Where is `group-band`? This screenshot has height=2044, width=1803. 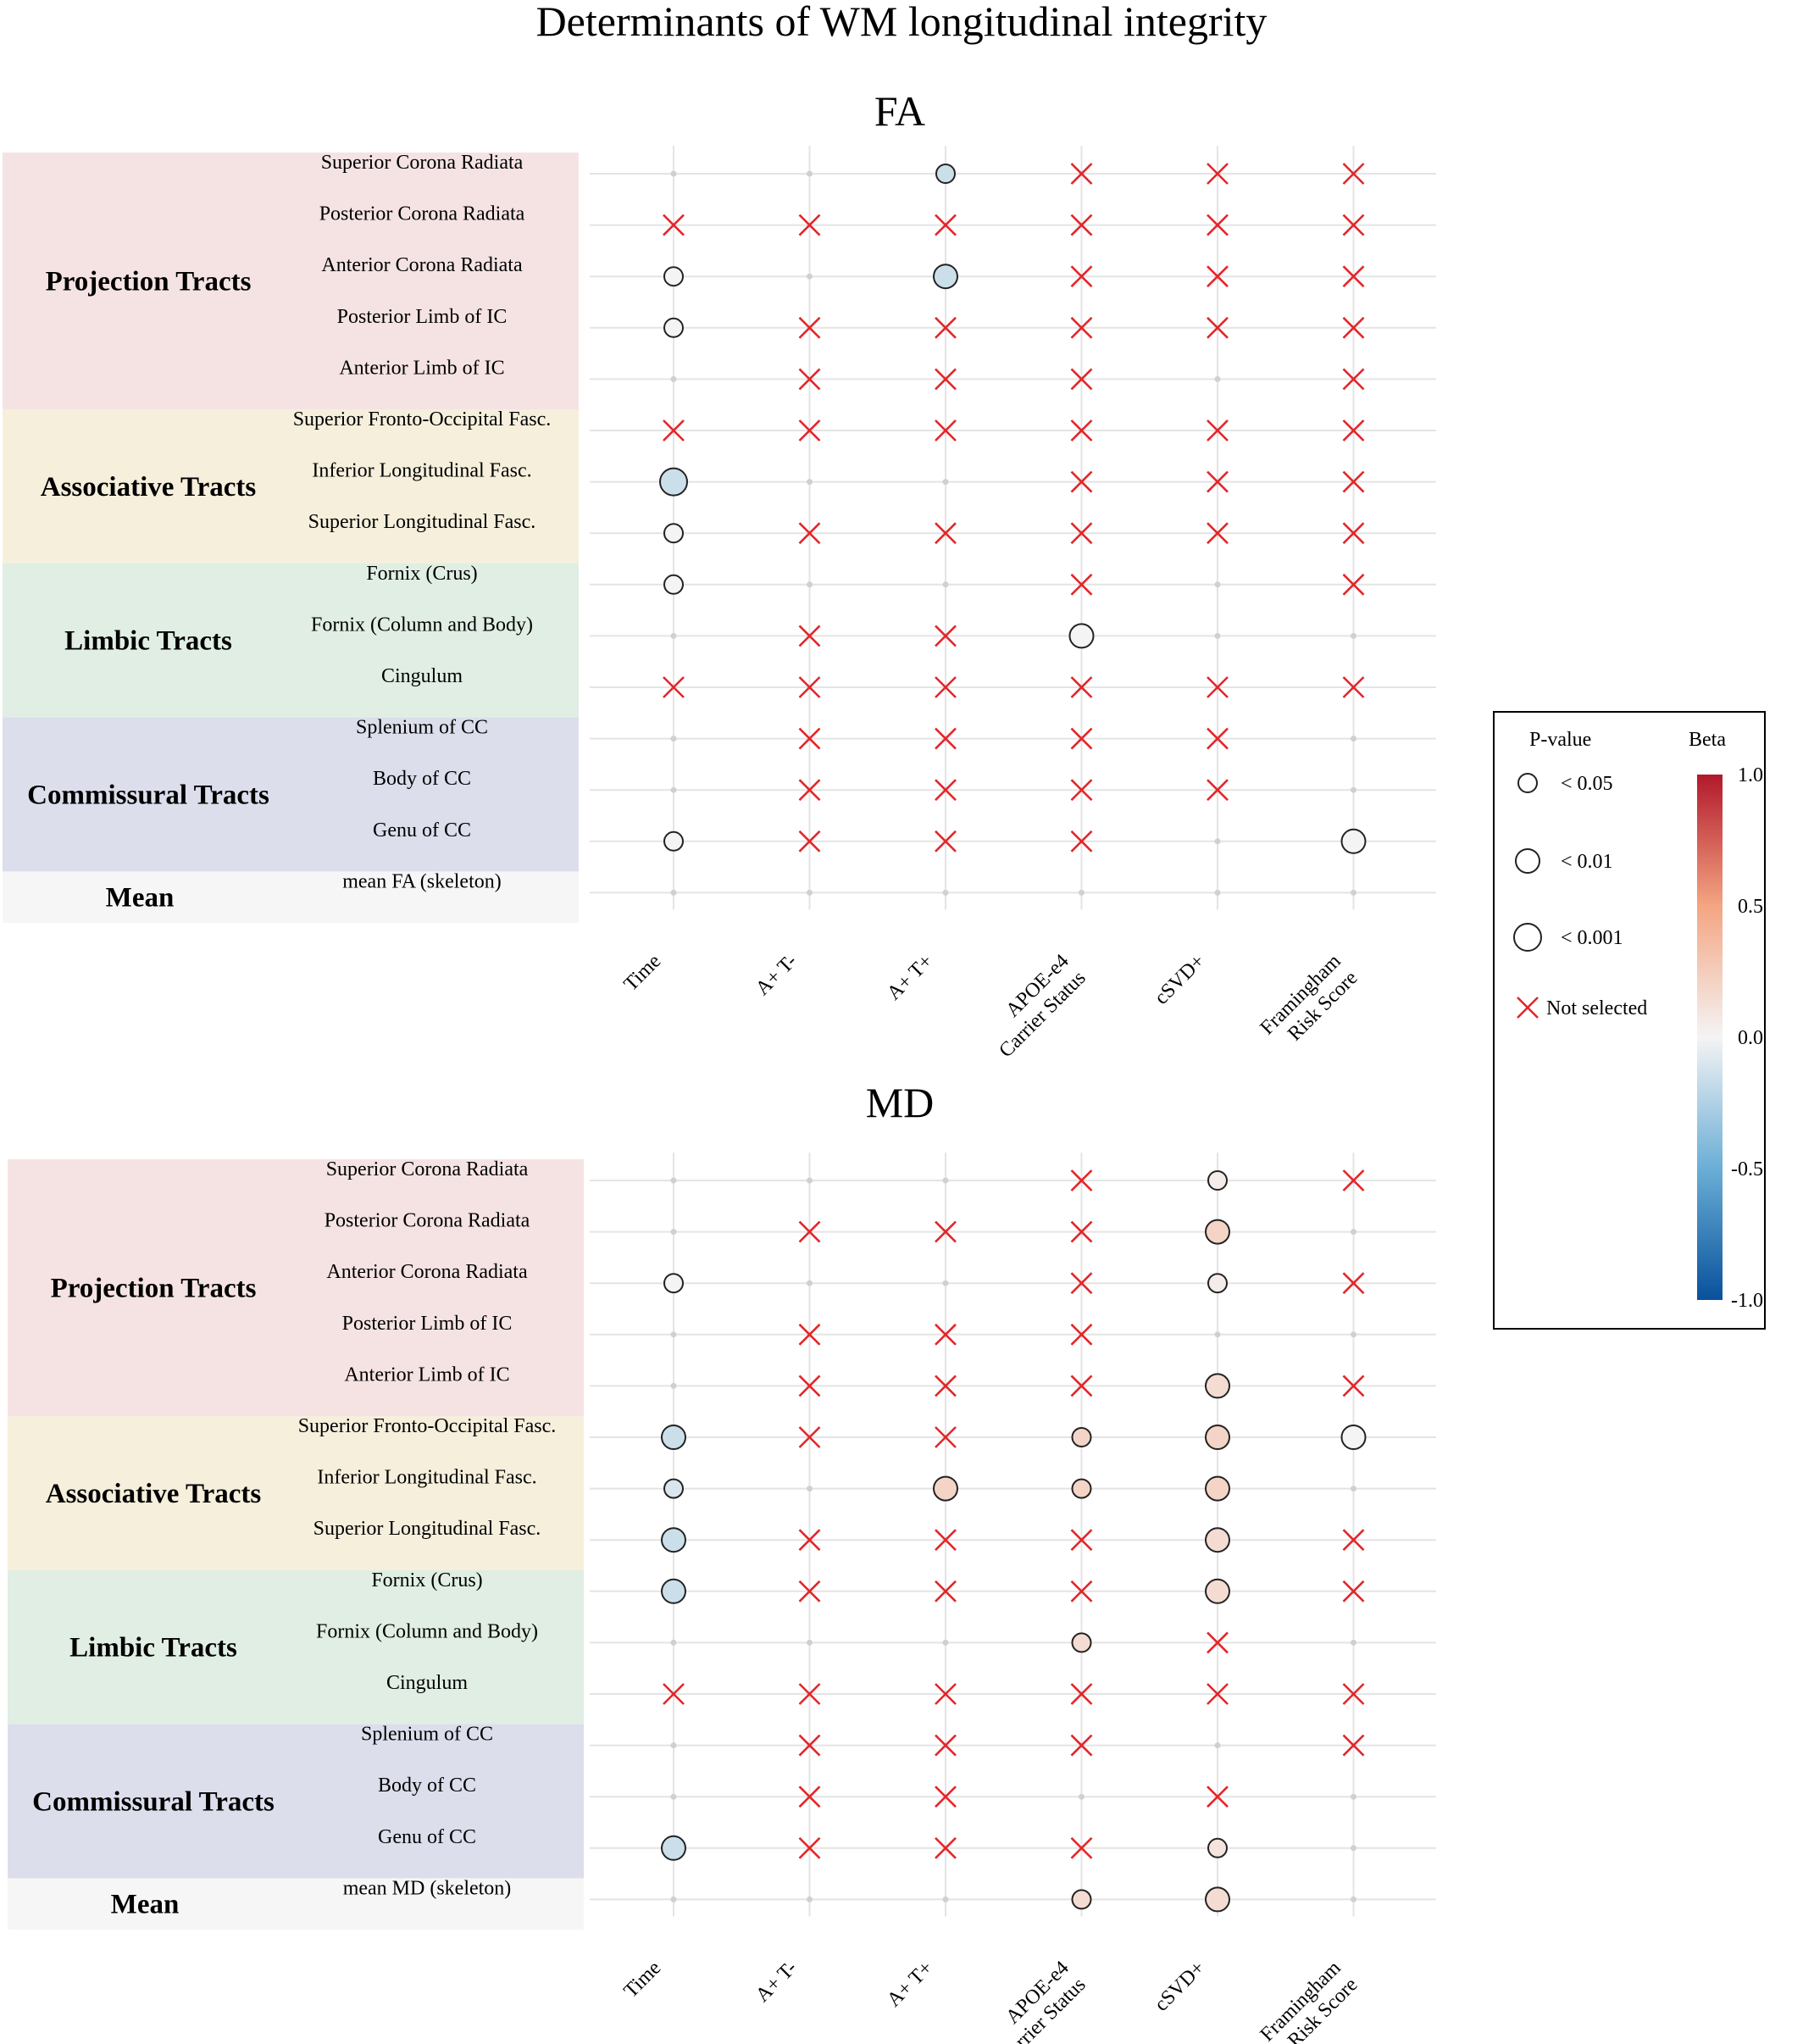
group-band is located at coordinates (291, 486).